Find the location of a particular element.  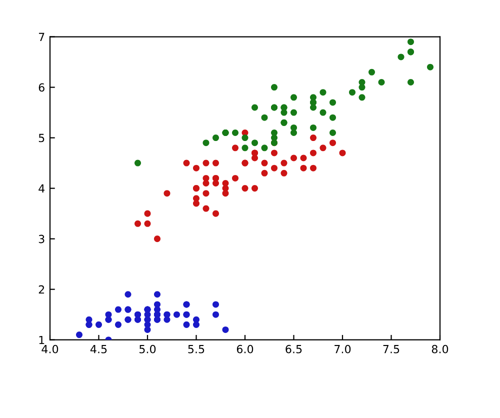

y-tick-label: 4 is located at coordinates (41, 188).